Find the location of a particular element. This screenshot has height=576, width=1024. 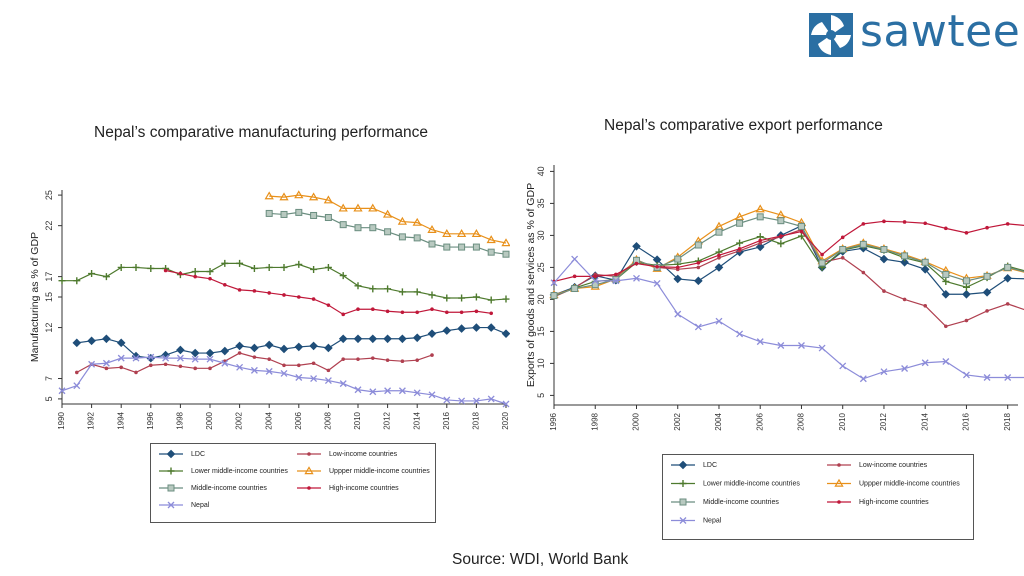

x-tick-label: 2014 is located at coordinates (416, 420).